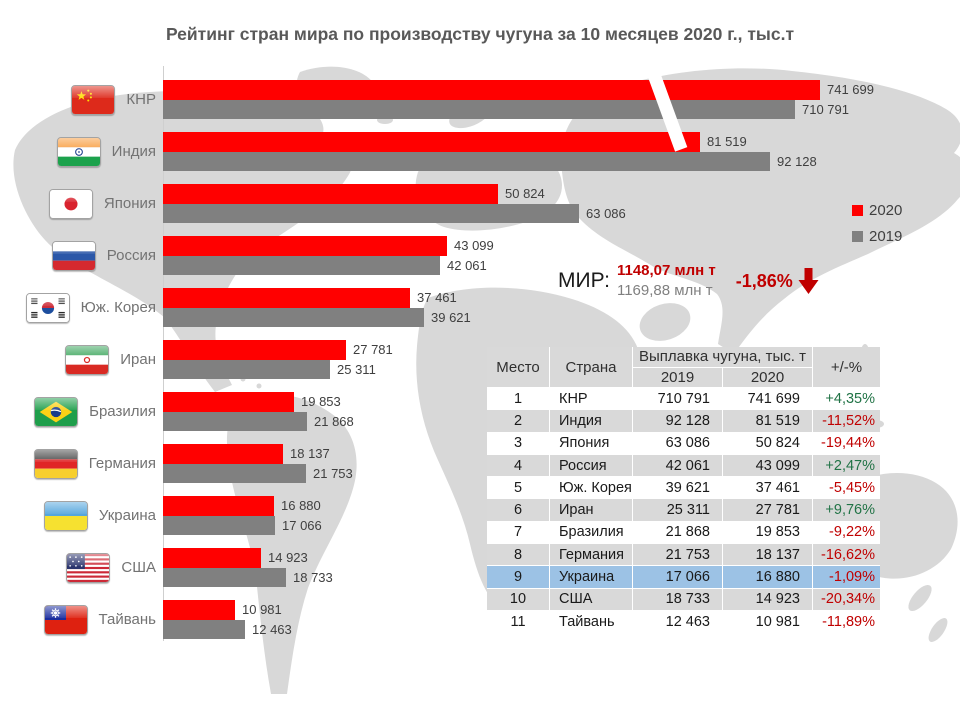 Image resolution: width=960 pixels, height=720 pixels. What do you see at coordinates (846, 600) in the screenshot?
I see `cell-change: -20,34%` at bounding box center [846, 600].